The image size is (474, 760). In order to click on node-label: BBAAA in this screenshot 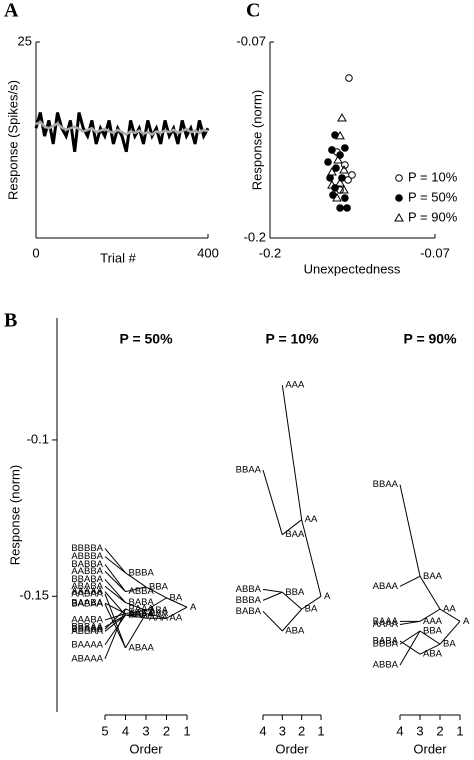, I will do `click(87, 629)`.